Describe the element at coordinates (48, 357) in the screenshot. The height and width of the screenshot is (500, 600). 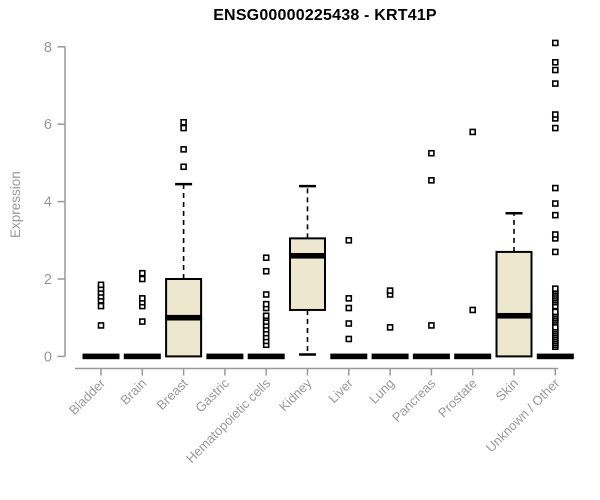
I see `y-tick-label-0: 0` at that location.